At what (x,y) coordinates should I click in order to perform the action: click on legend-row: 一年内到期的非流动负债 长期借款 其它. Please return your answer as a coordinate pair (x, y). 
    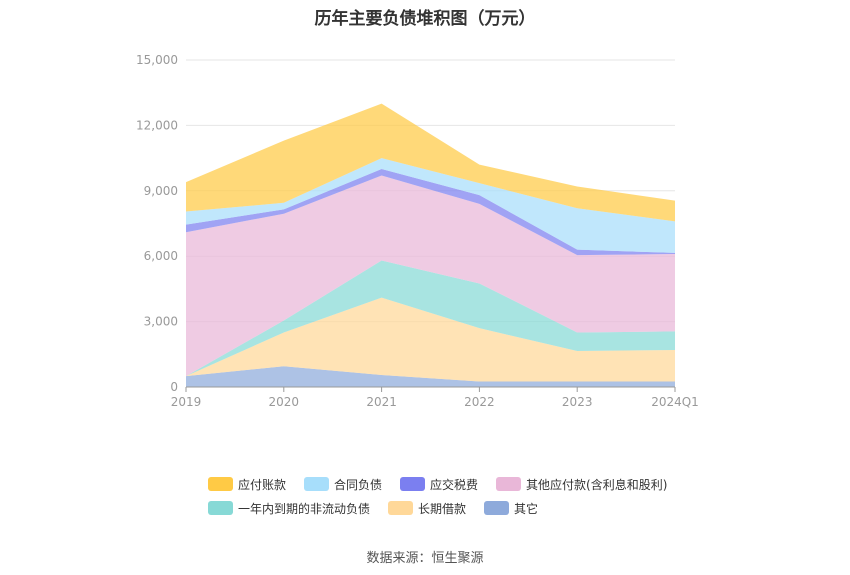
    Looking at the image, I should click on (458, 508).